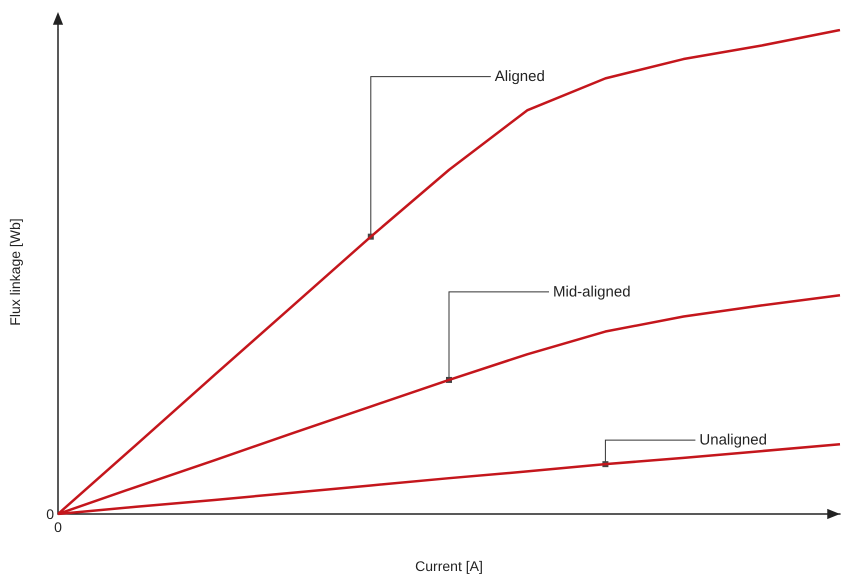 This screenshot has width=847, height=578. What do you see at coordinates (592, 291) in the screenshot?
I see `series-label: Mid-aligned` at bounding box center [592, 291].